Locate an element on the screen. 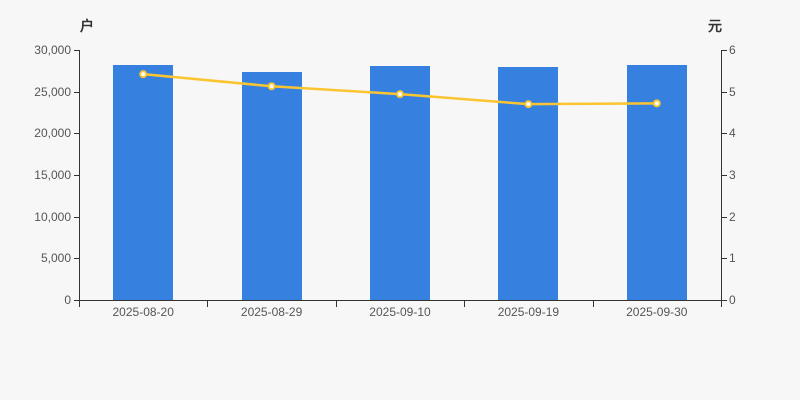  x-category-label: 2025-09-10 is located at coordinates (400, 312).